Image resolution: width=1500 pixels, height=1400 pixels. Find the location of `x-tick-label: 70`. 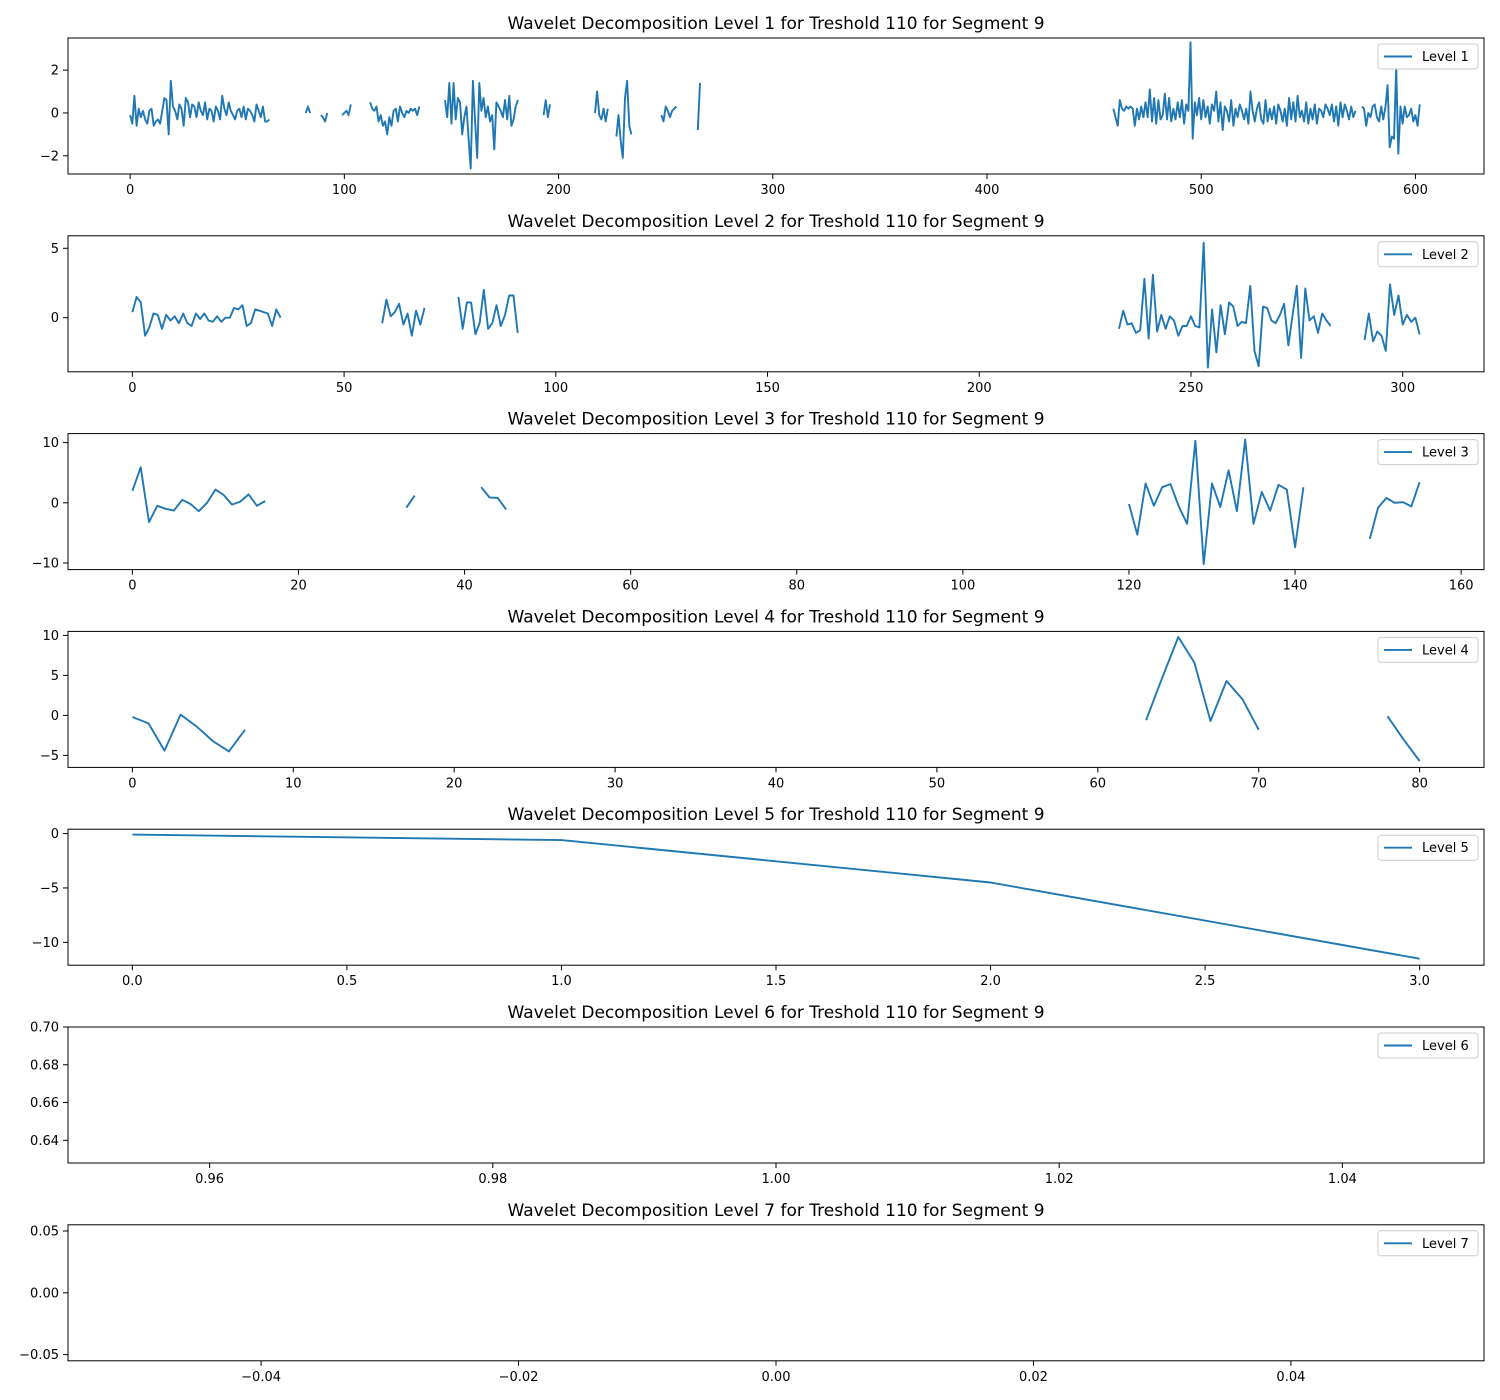

x-tick-label: 70 is located at coordinates (1258, 783).